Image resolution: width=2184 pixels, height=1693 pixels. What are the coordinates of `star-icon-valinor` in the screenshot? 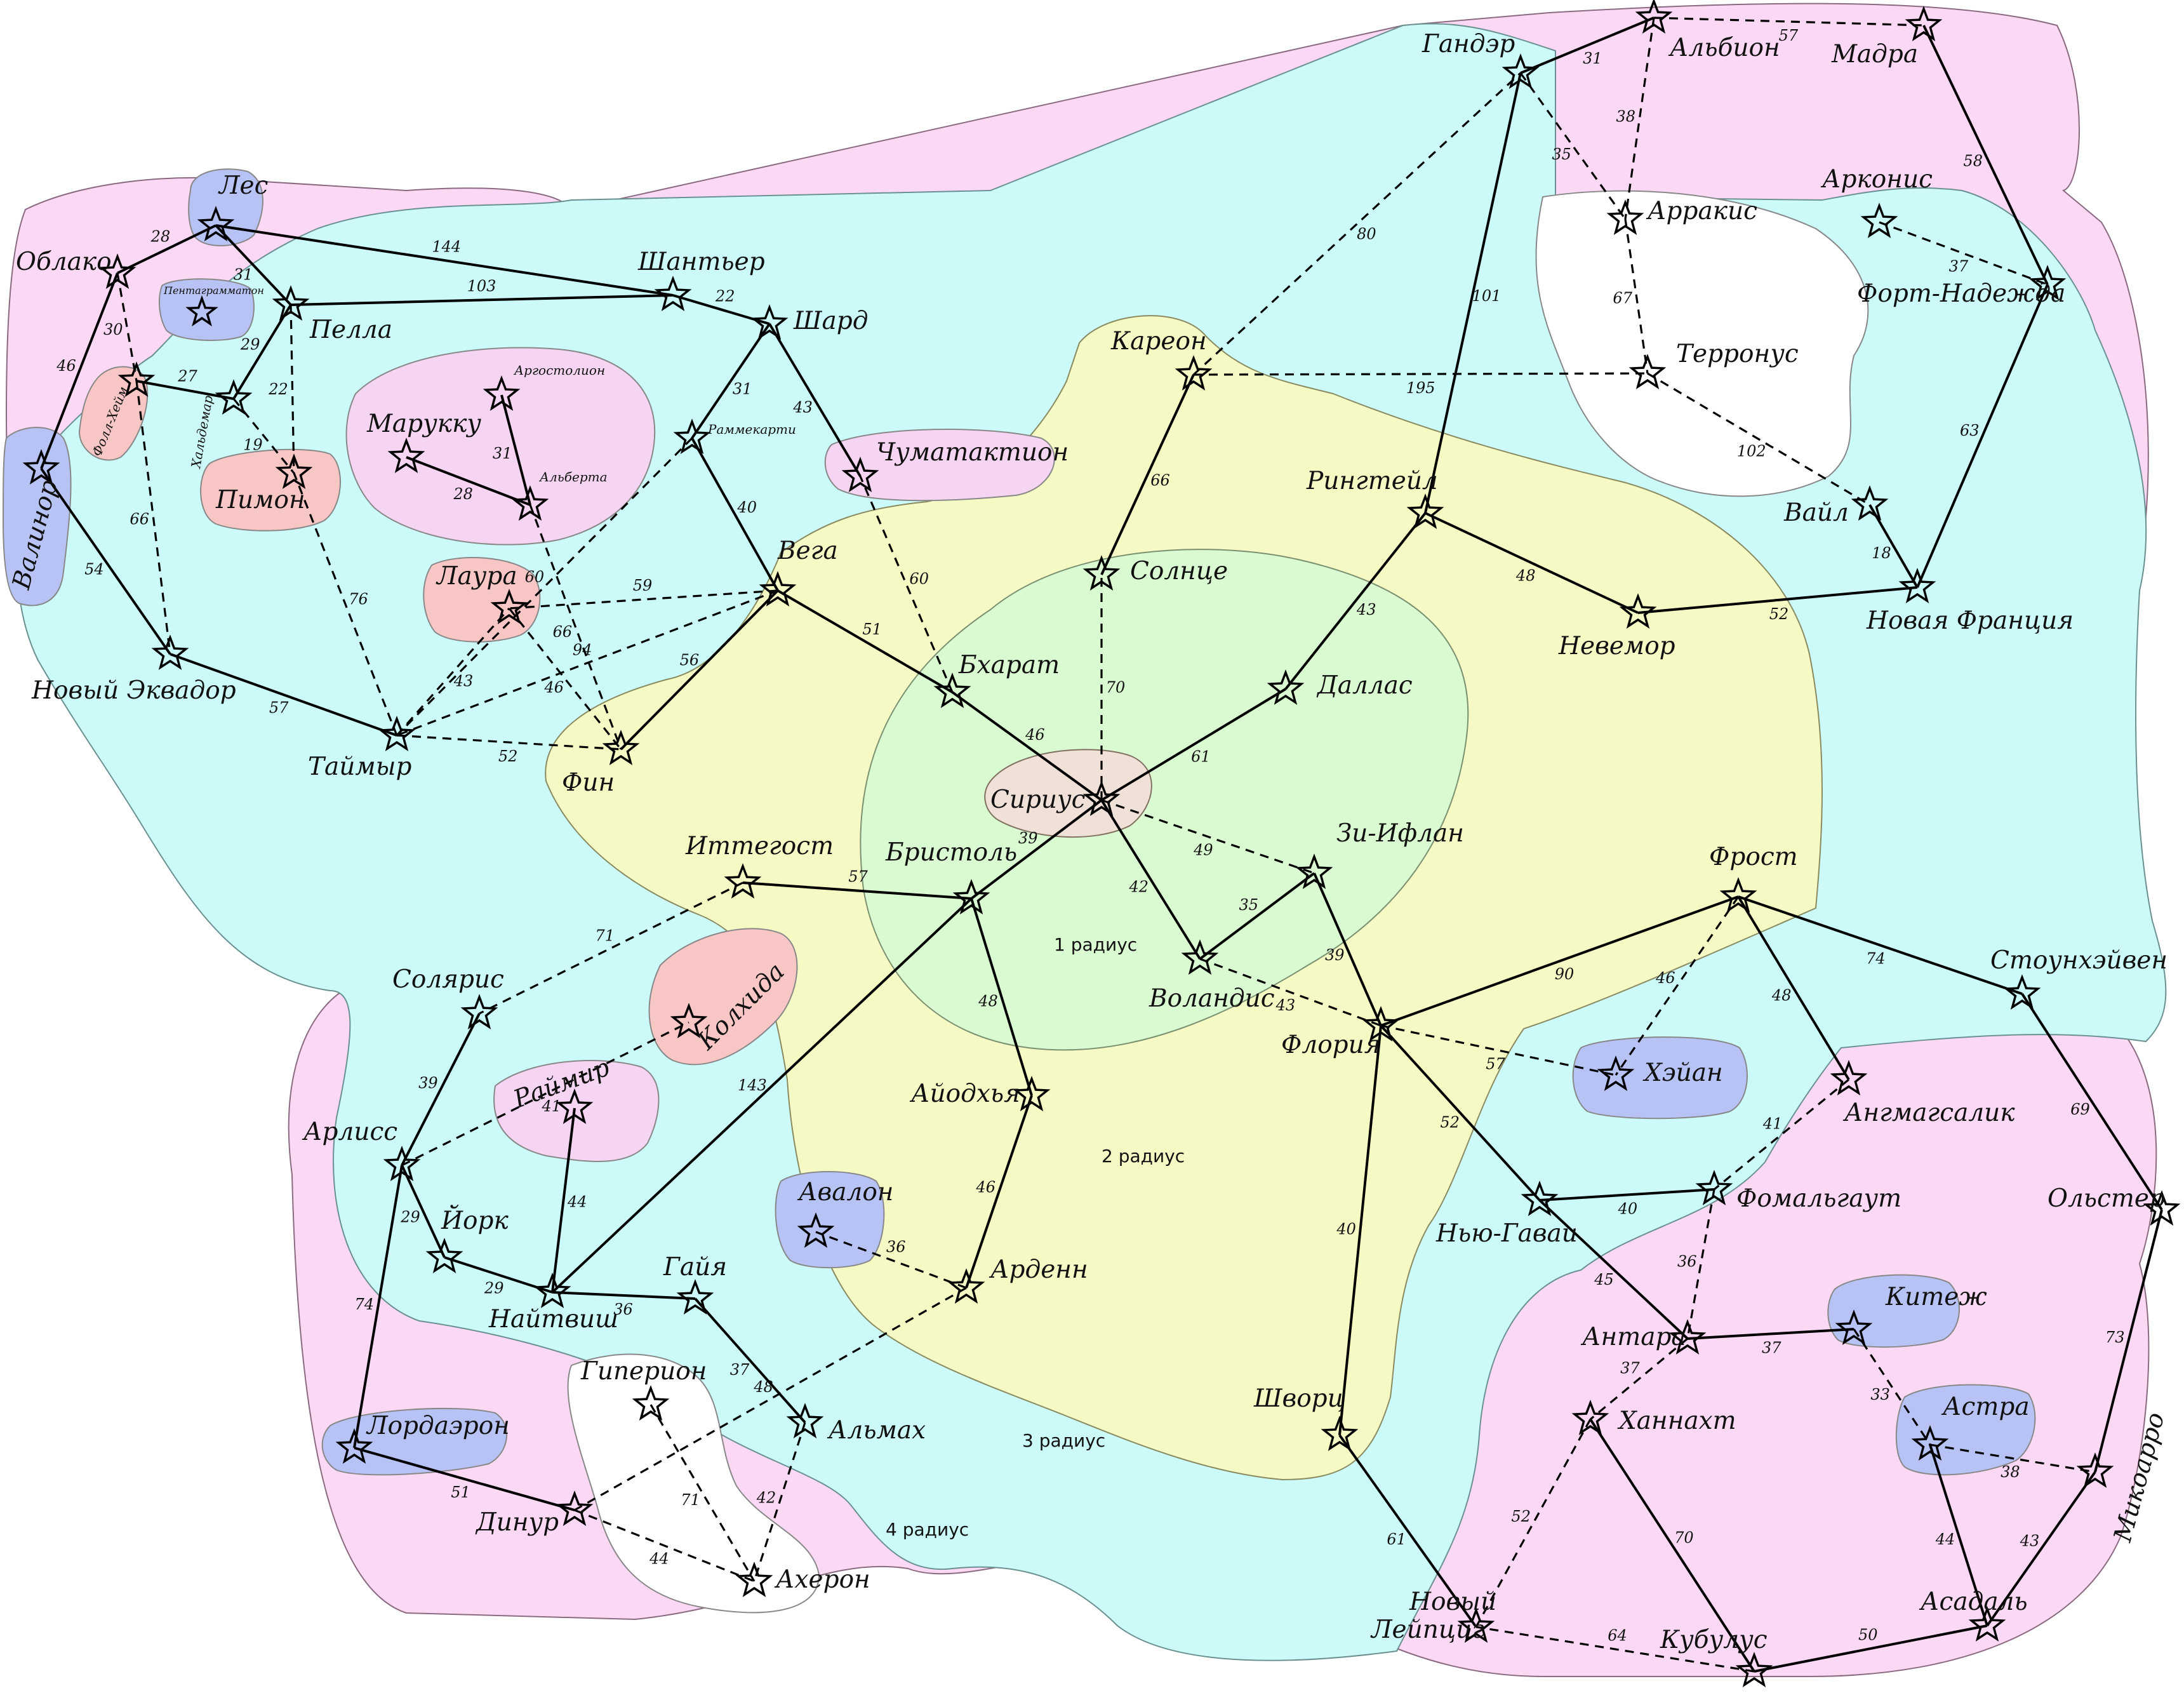 It's located at (41, 467).